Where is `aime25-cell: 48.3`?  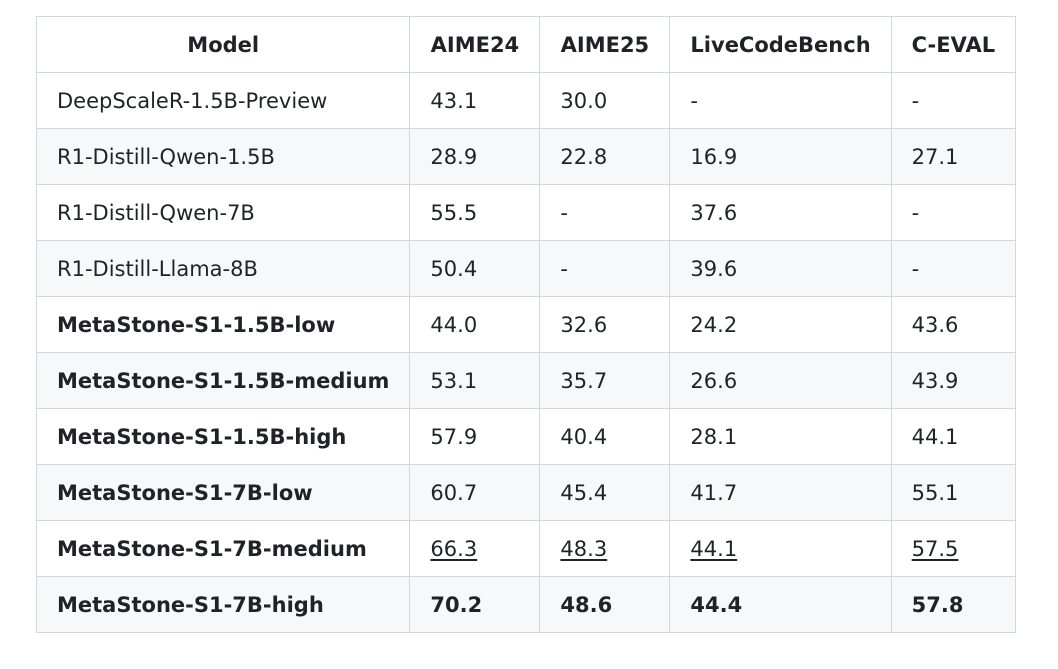
aime25-cell: 48.3 is located at coordinates (605, 548).